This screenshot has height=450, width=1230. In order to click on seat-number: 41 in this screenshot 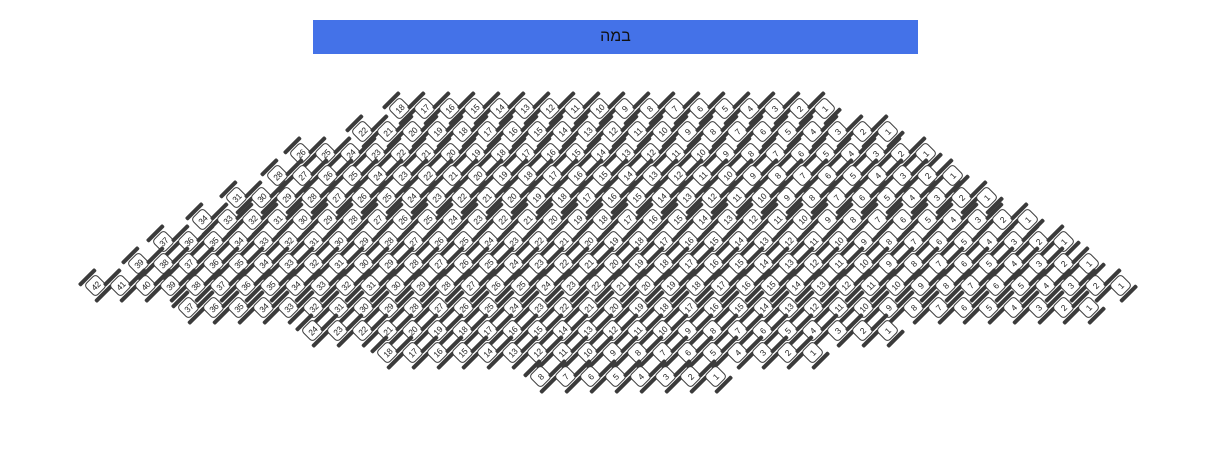, I will do `click(120, 285)`.